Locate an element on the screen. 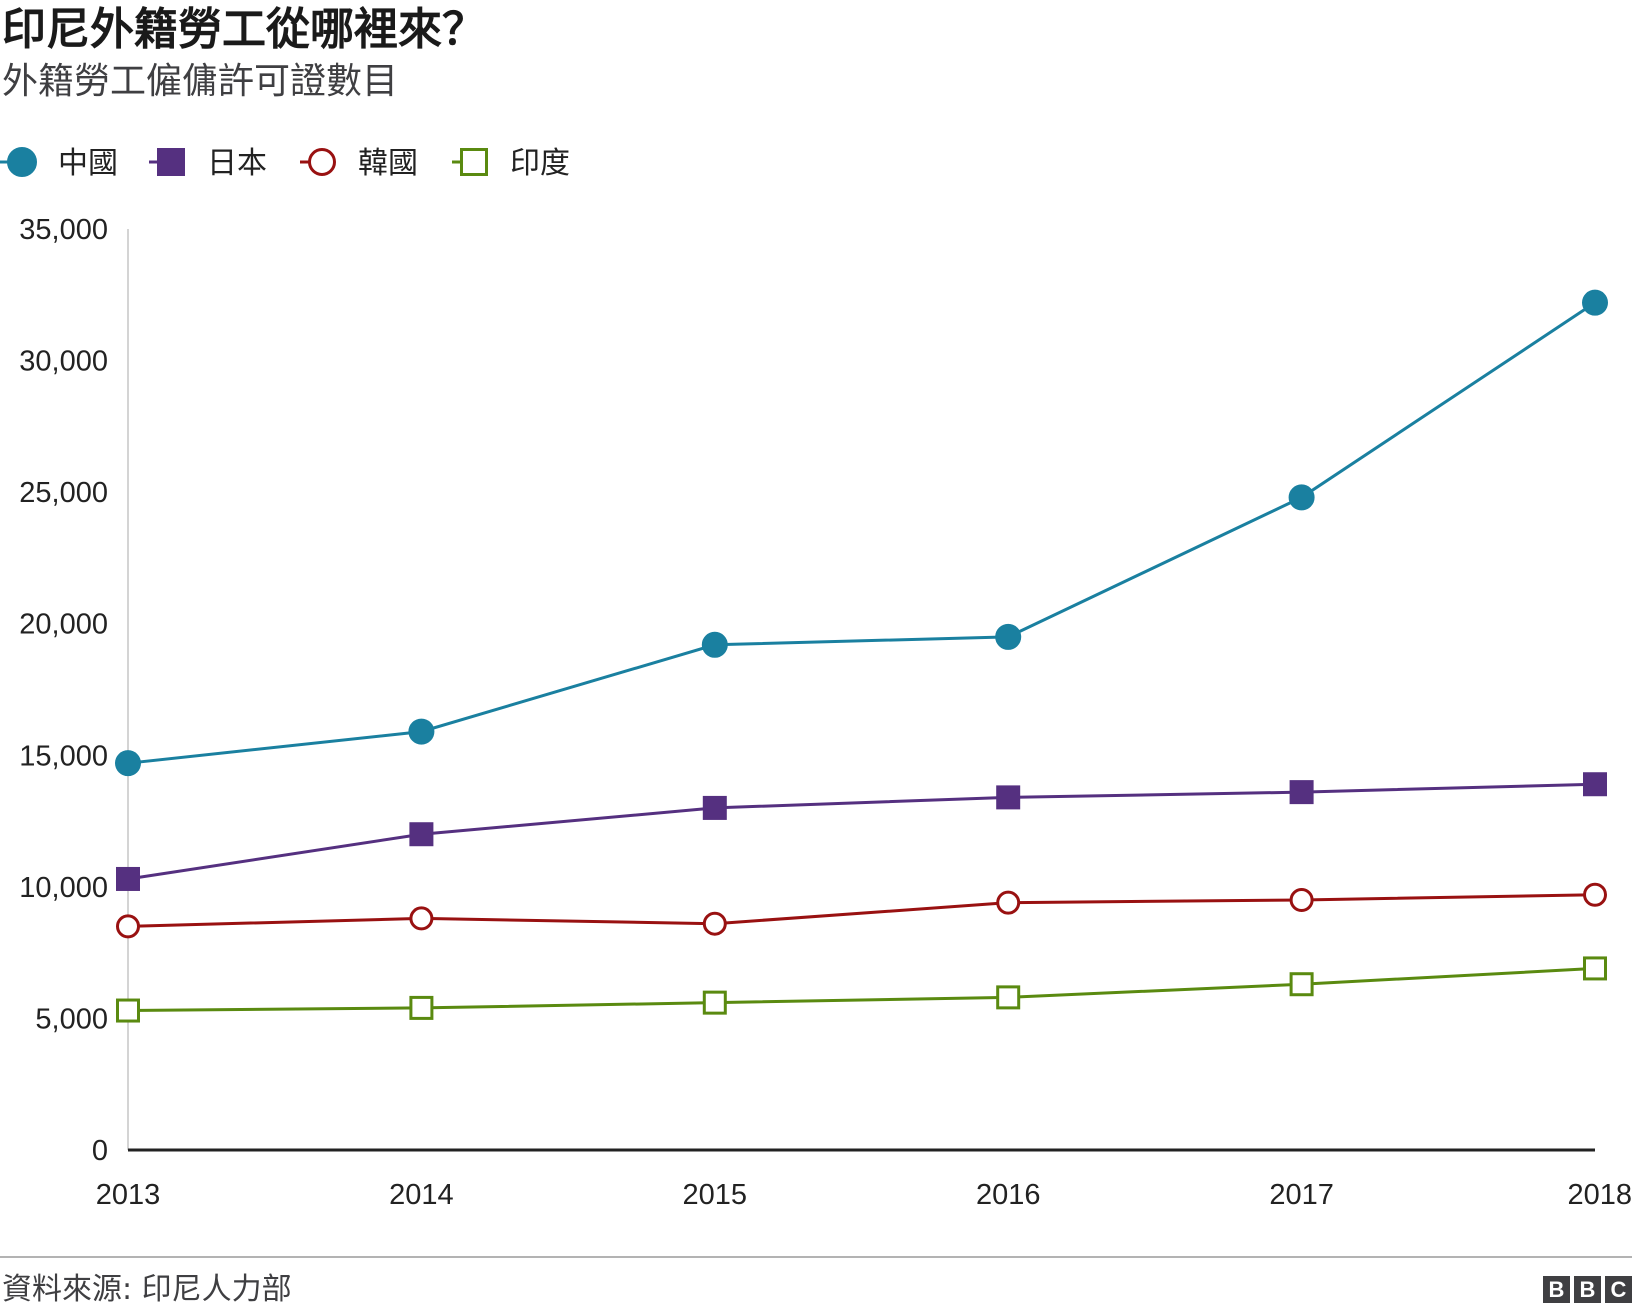  legend-item: 印度 is located at coordinates (511, 163).